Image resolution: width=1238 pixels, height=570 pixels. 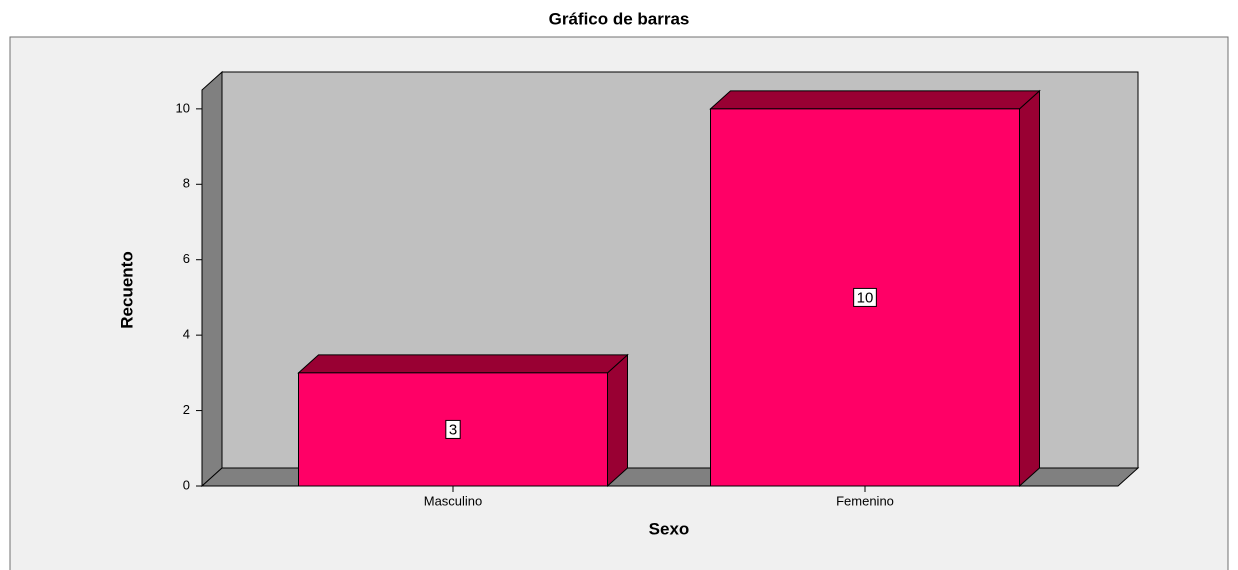 What do you see at coordinates (453, 500) in the screenshot?
I see `x-tick-label: Masculino` at bounding box center [453, 500].